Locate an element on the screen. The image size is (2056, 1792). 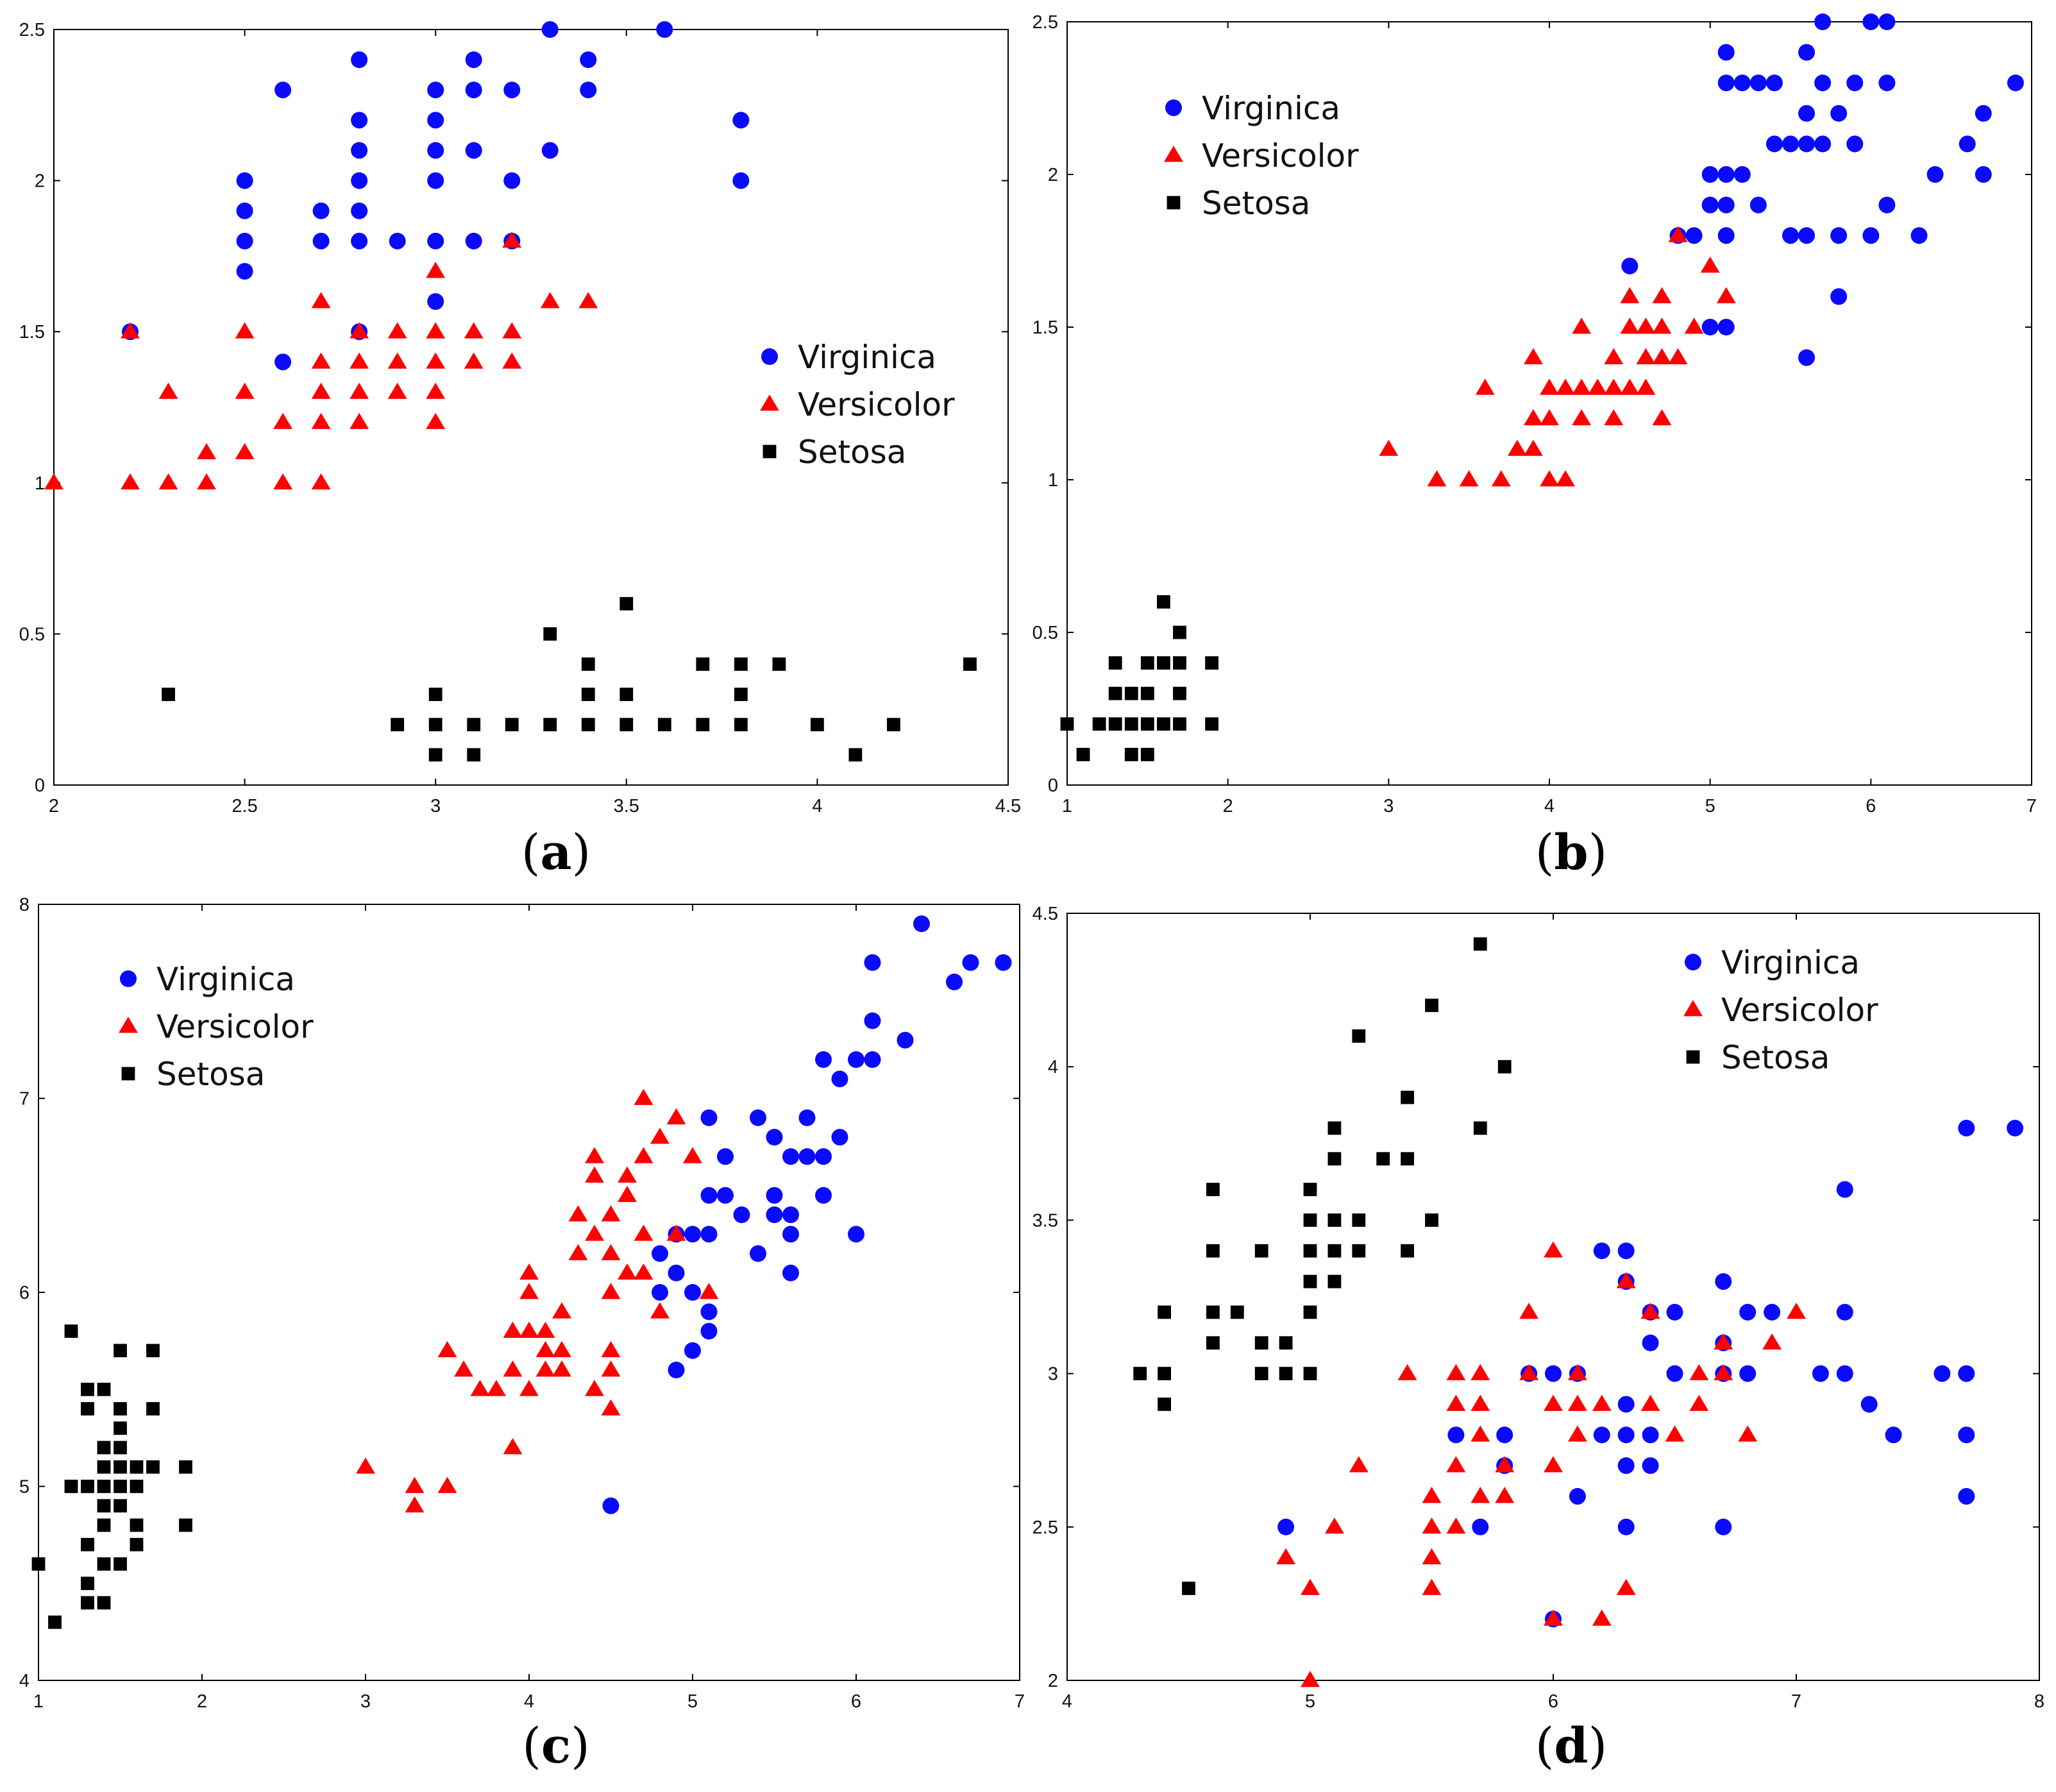
legend-virginica-circle-icon is located at coordinates (1693, 962).